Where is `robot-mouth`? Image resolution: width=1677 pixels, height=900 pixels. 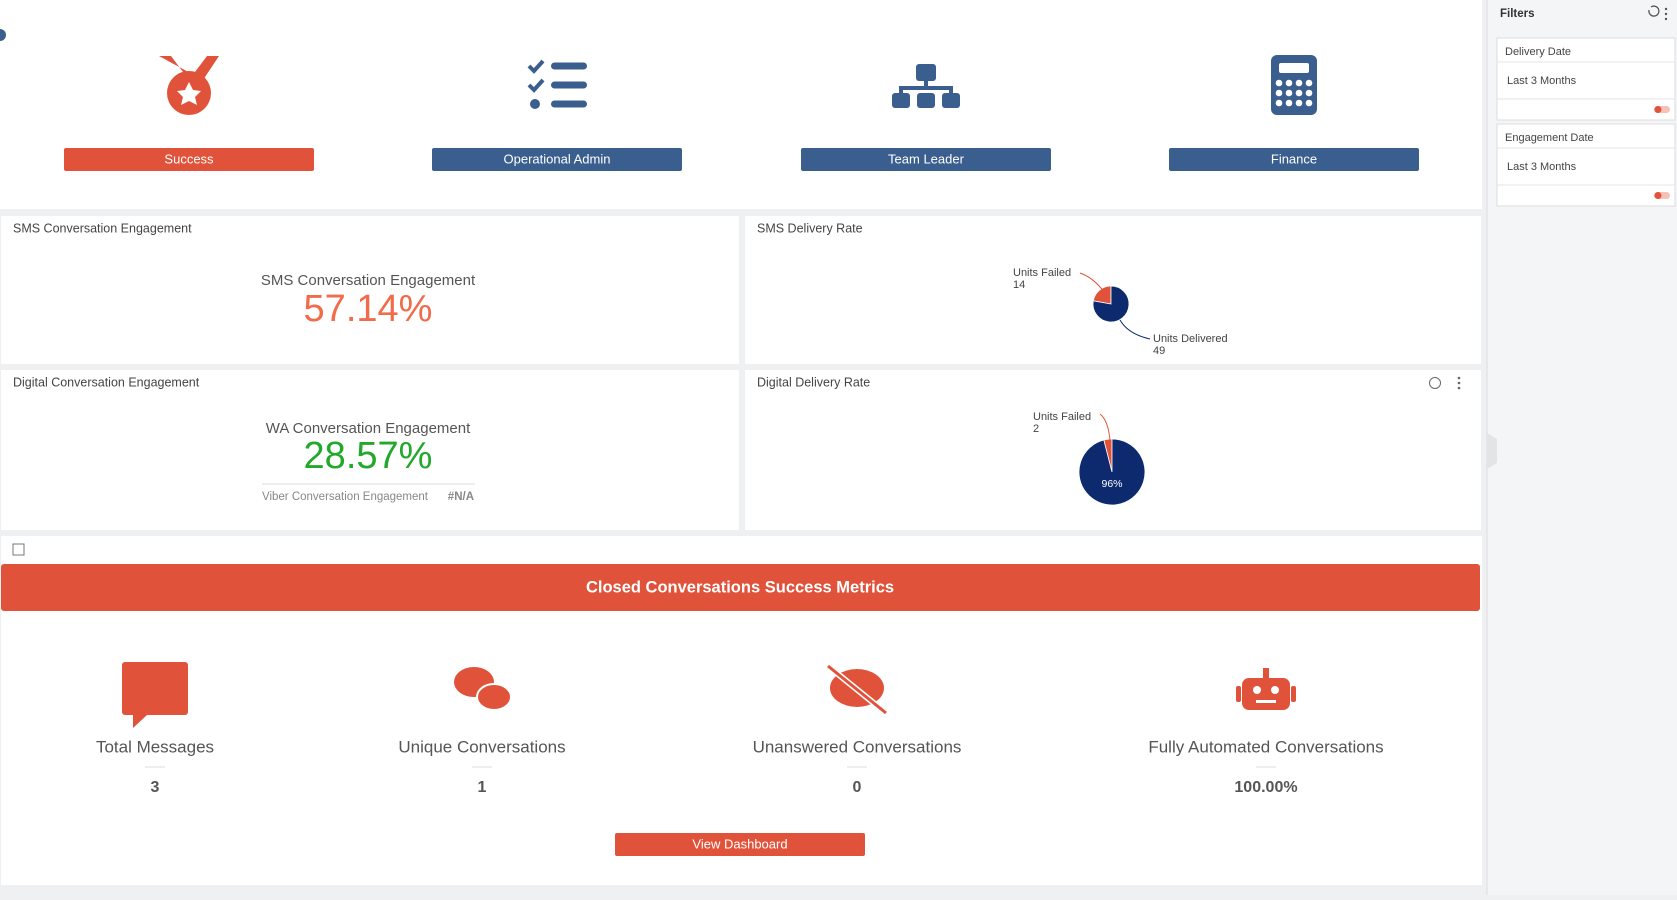 robot-mouth is located at coordinates (1266, 701).